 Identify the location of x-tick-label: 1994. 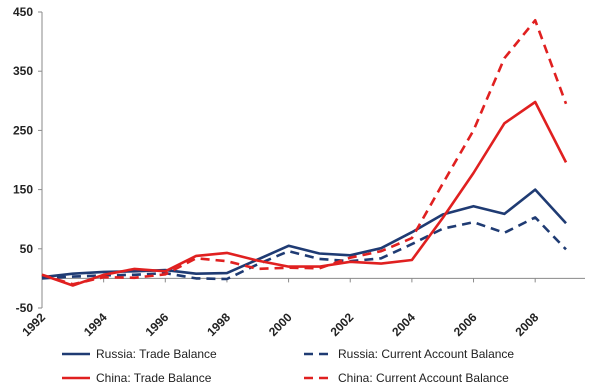
(95, 324).